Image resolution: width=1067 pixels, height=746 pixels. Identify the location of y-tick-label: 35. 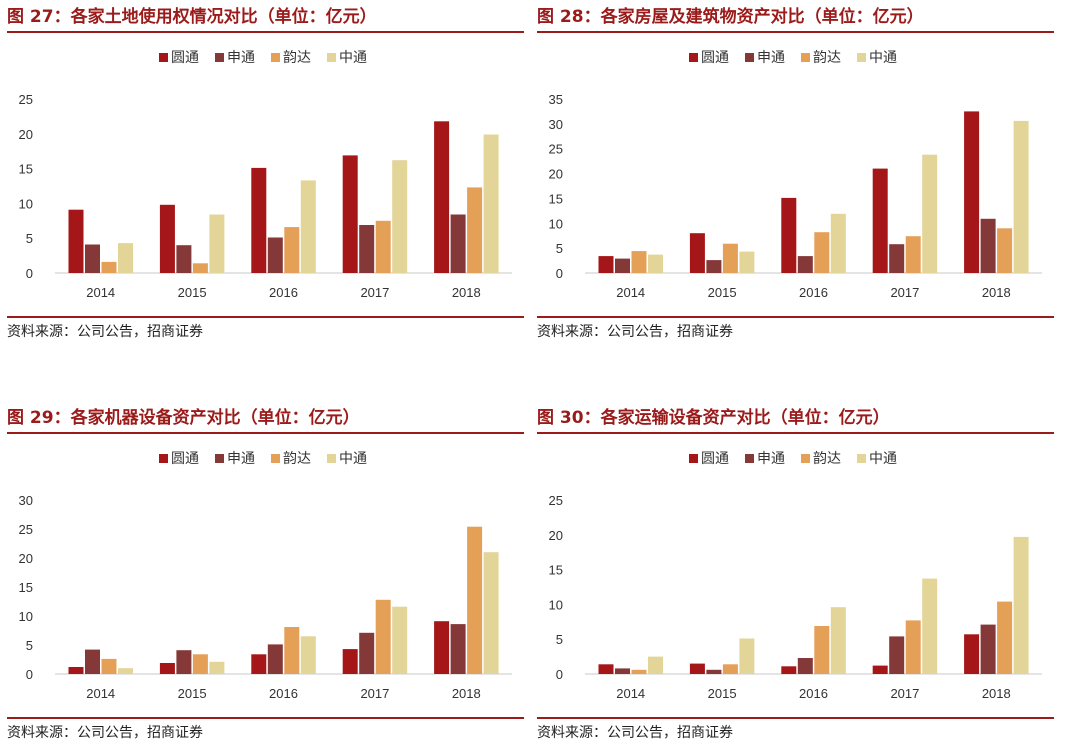
(556, 99).